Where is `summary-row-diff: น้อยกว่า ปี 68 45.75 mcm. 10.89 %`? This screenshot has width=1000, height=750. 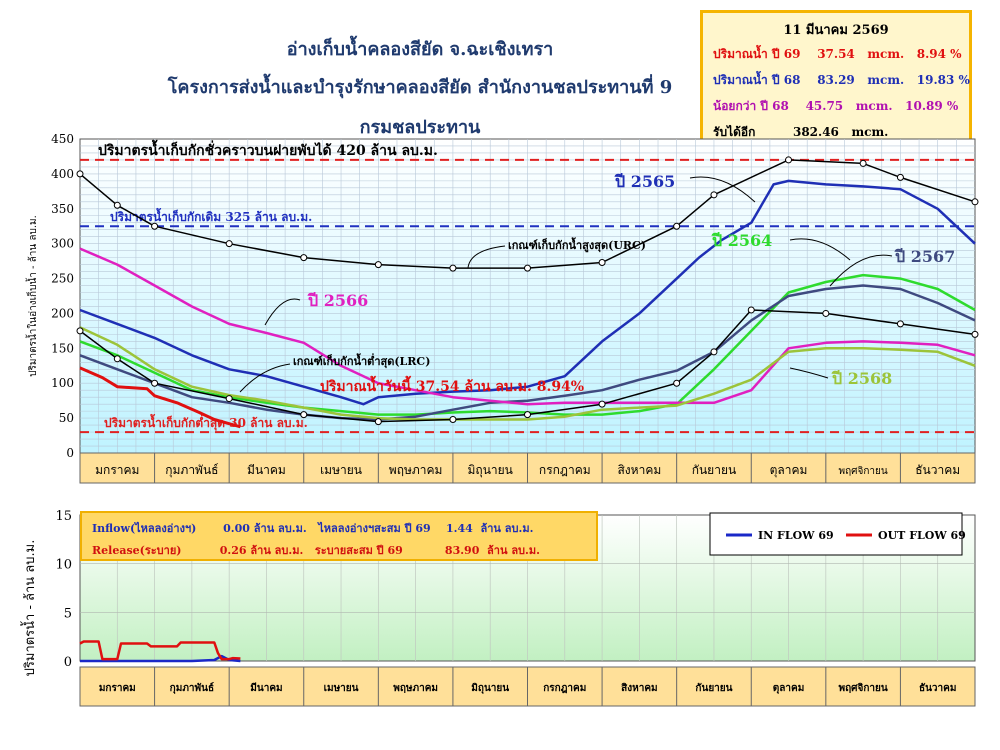 summary-row-diff: น้อยกว่า ปี 68 45.75 mcm. 10.89 % is located at coordinates (835, 106).